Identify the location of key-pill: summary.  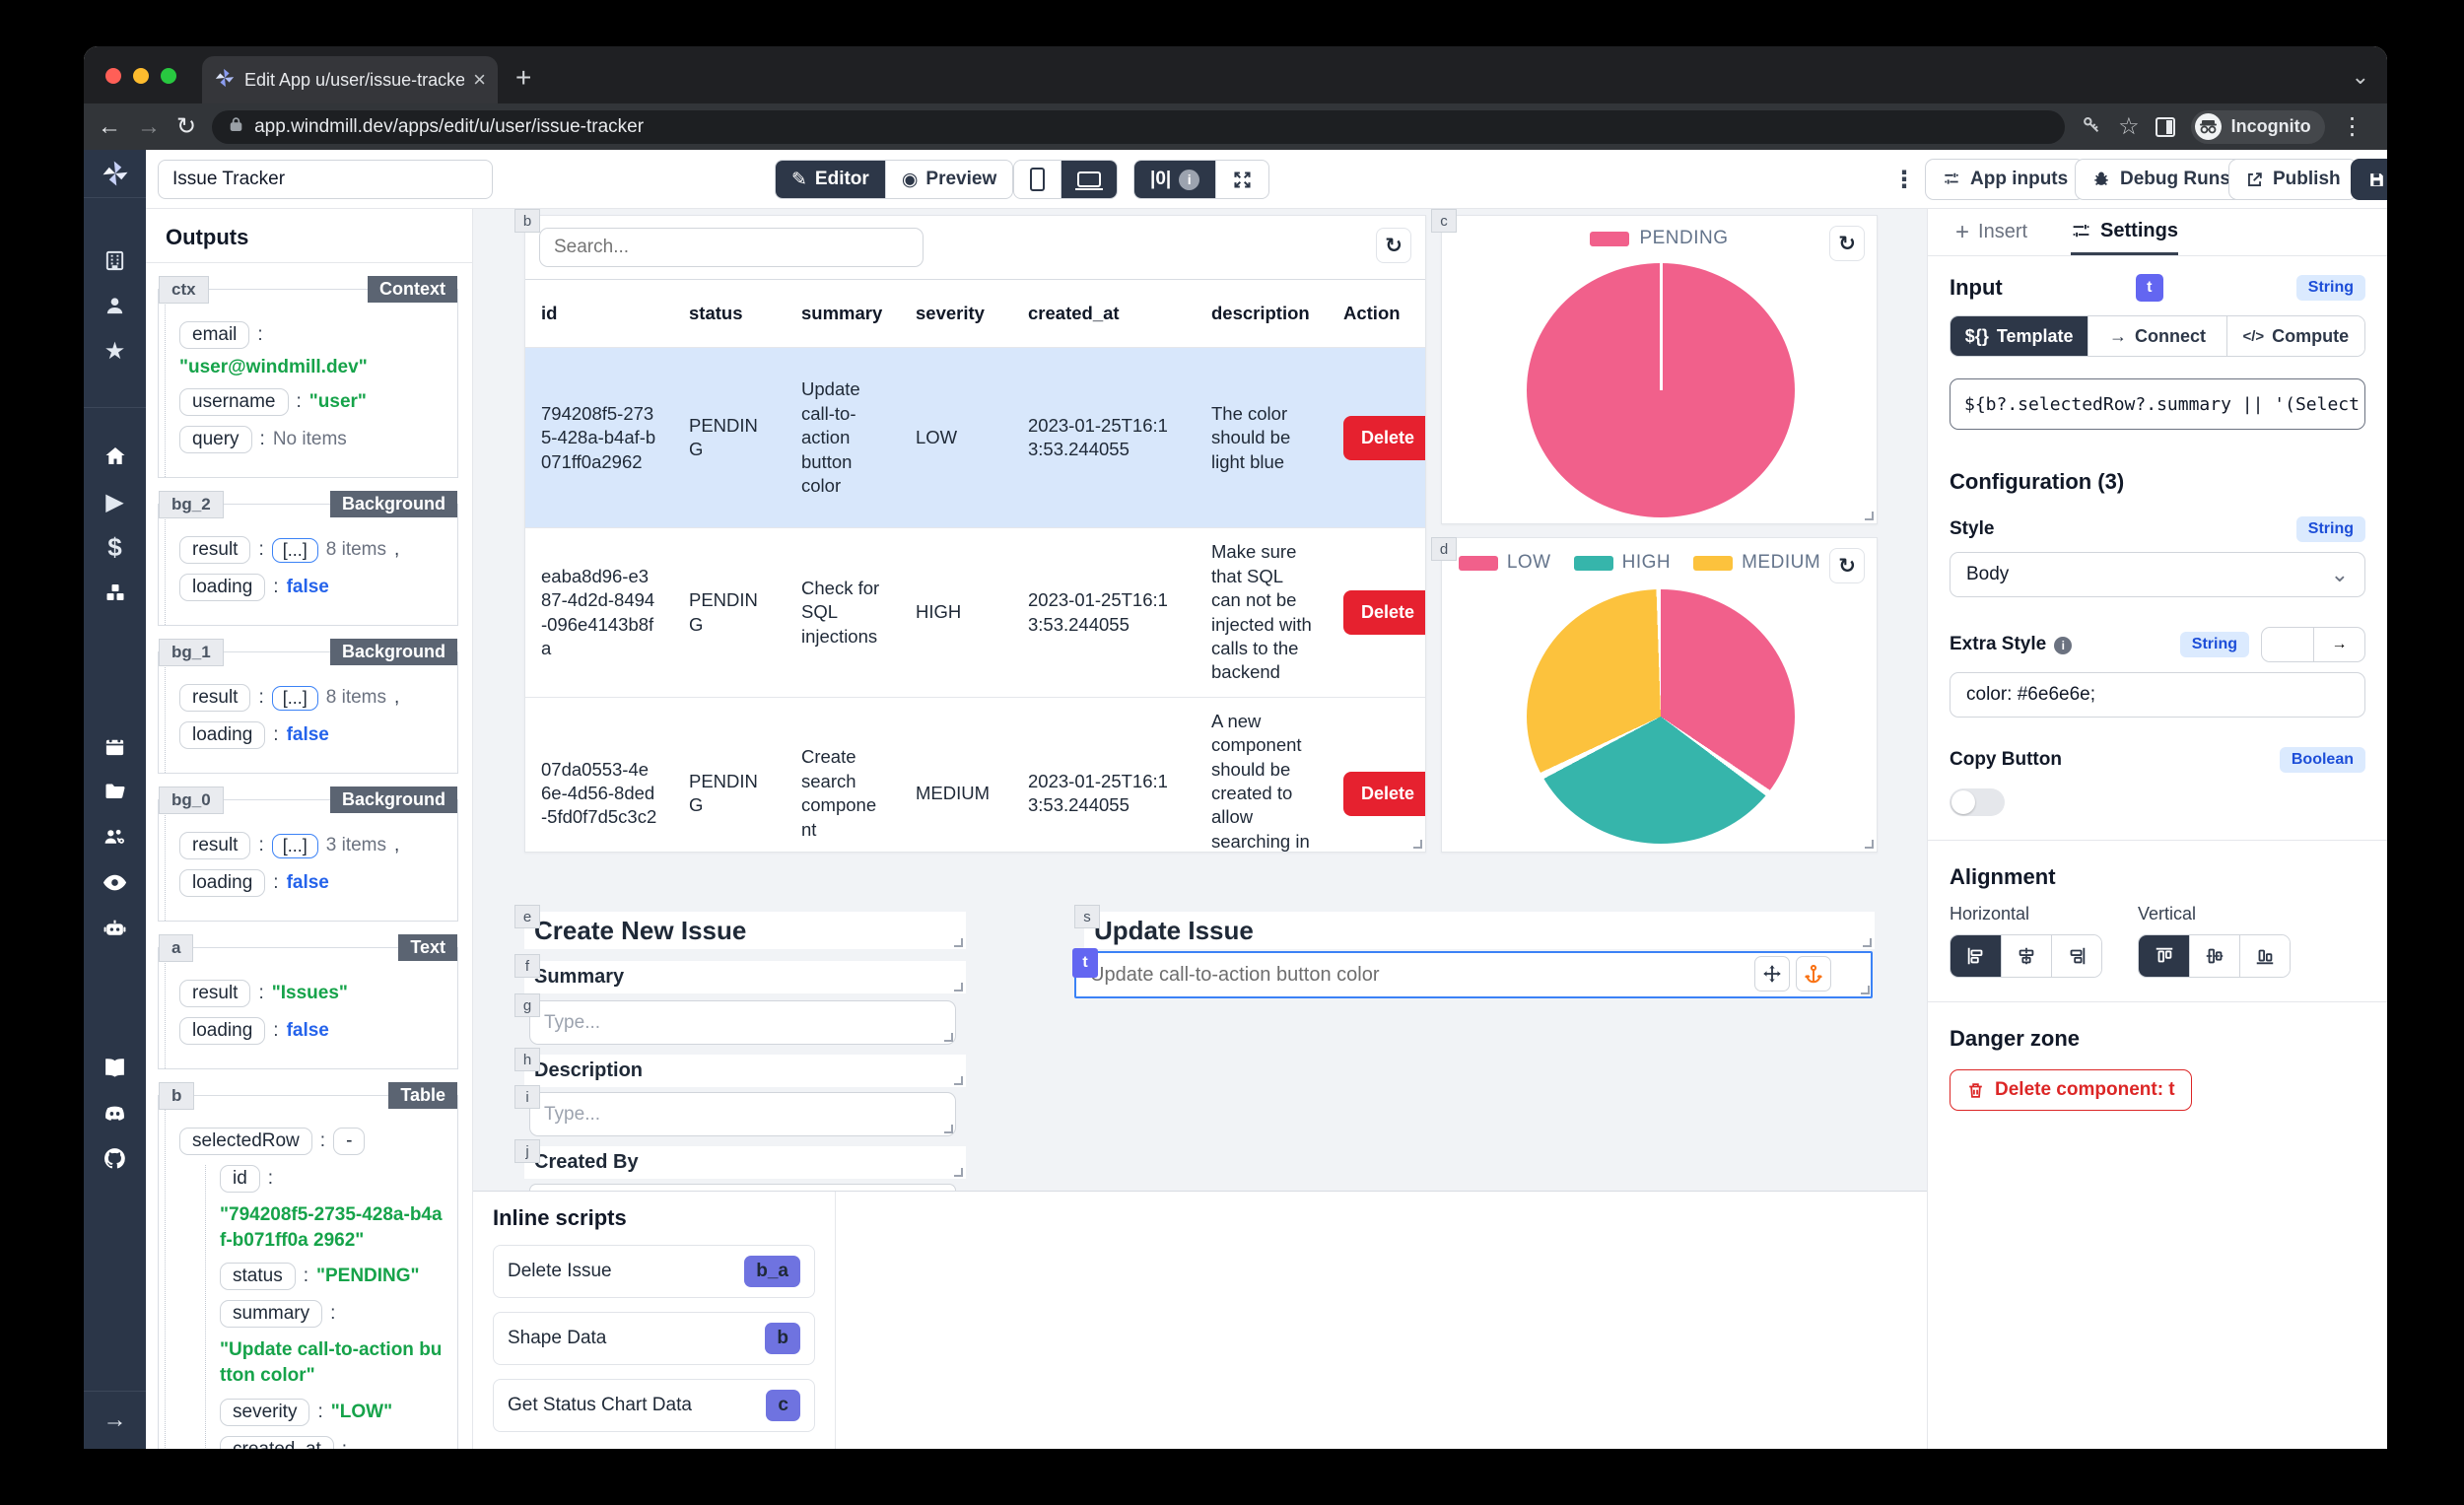
(271, 1314).